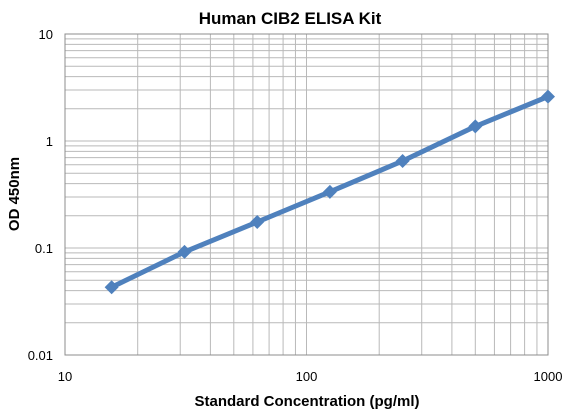 This screenshot has width=570, height=417. Describe the element at coordinates (290, 18) in the screenshot. I see `chart-title: Human CIB2 ELISA Kit` at that location.